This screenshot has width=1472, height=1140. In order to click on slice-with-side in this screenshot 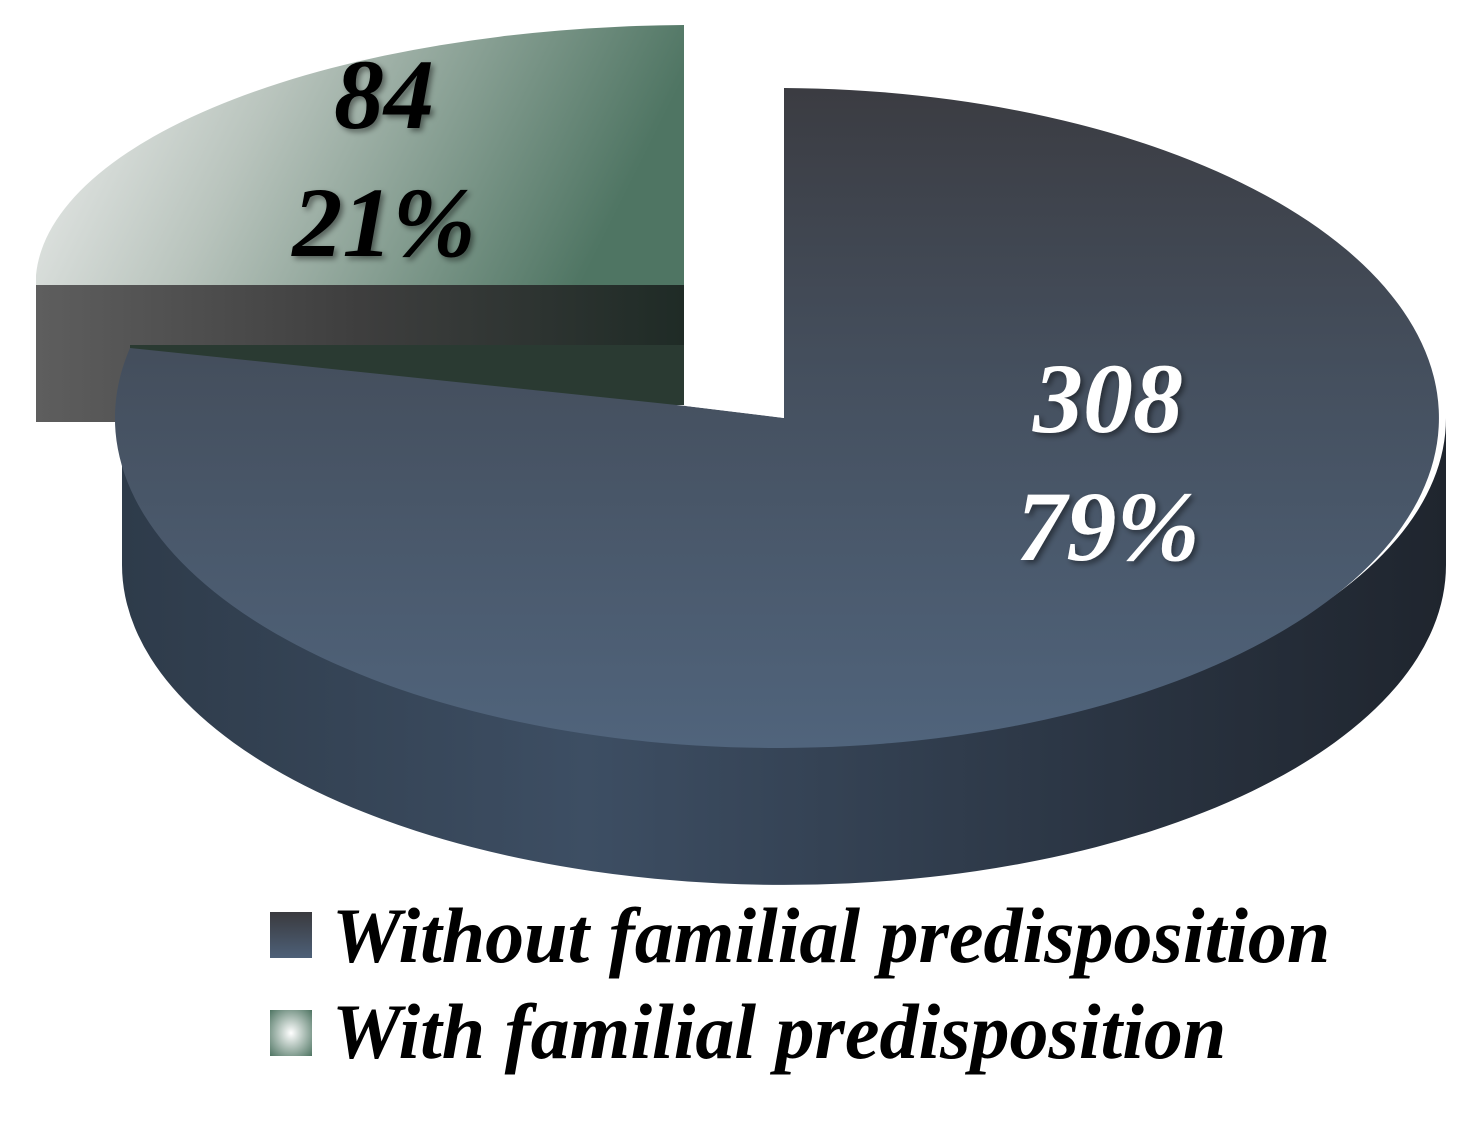, I will do `click(360, 353)`.